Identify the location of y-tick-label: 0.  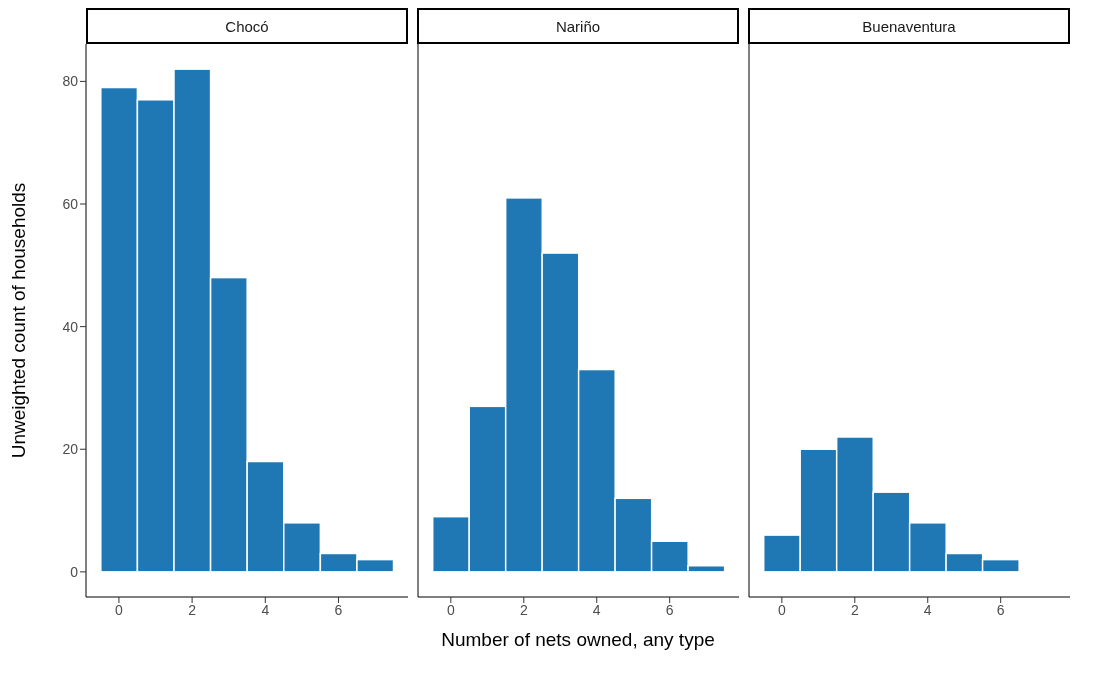
(74, 571).